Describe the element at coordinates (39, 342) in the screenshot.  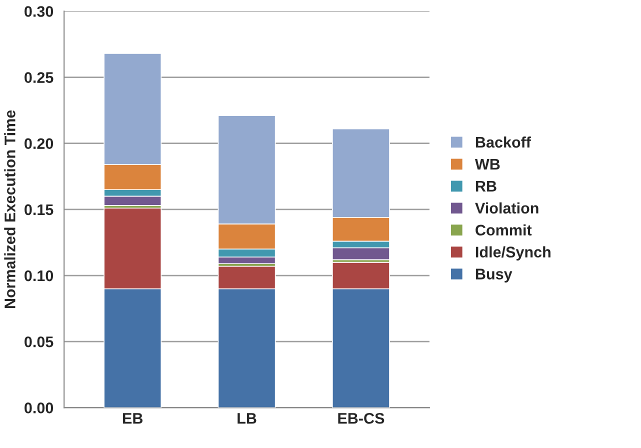
I see `y-tick-label: 0.05` at that location.